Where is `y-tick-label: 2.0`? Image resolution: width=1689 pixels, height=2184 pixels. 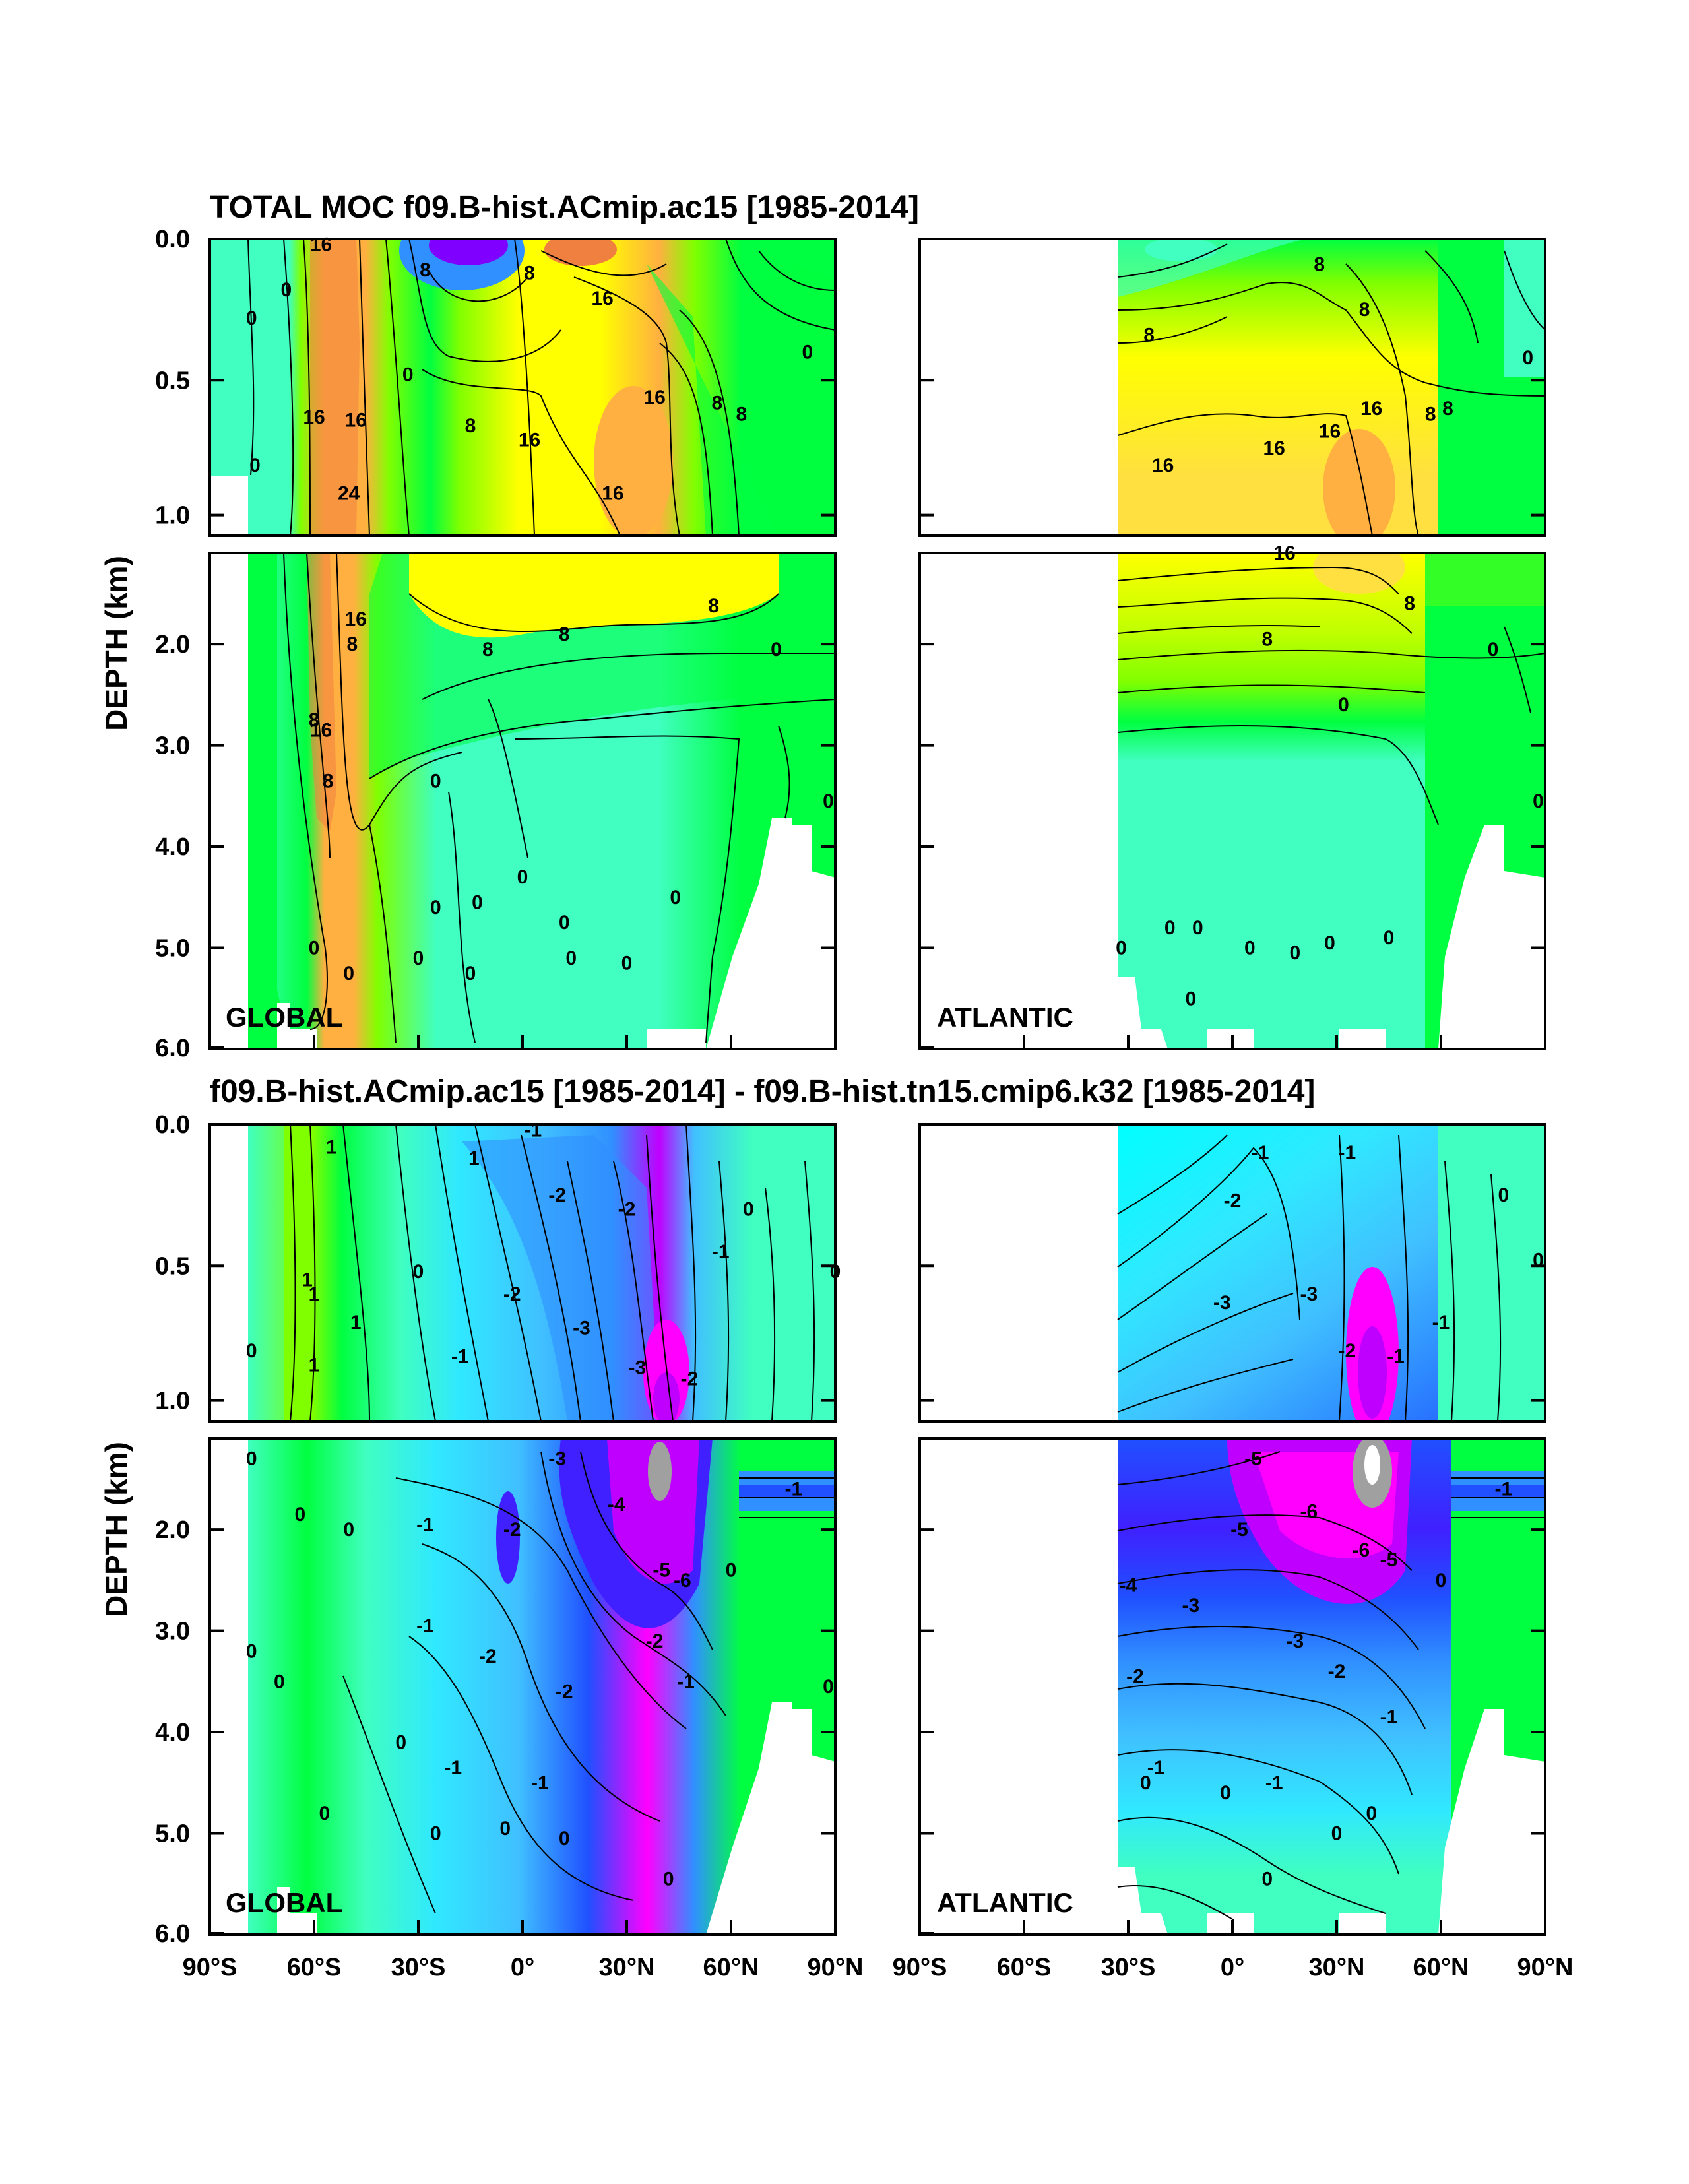 y-tick-label: 2.0 is located at coordinates (172, 644).